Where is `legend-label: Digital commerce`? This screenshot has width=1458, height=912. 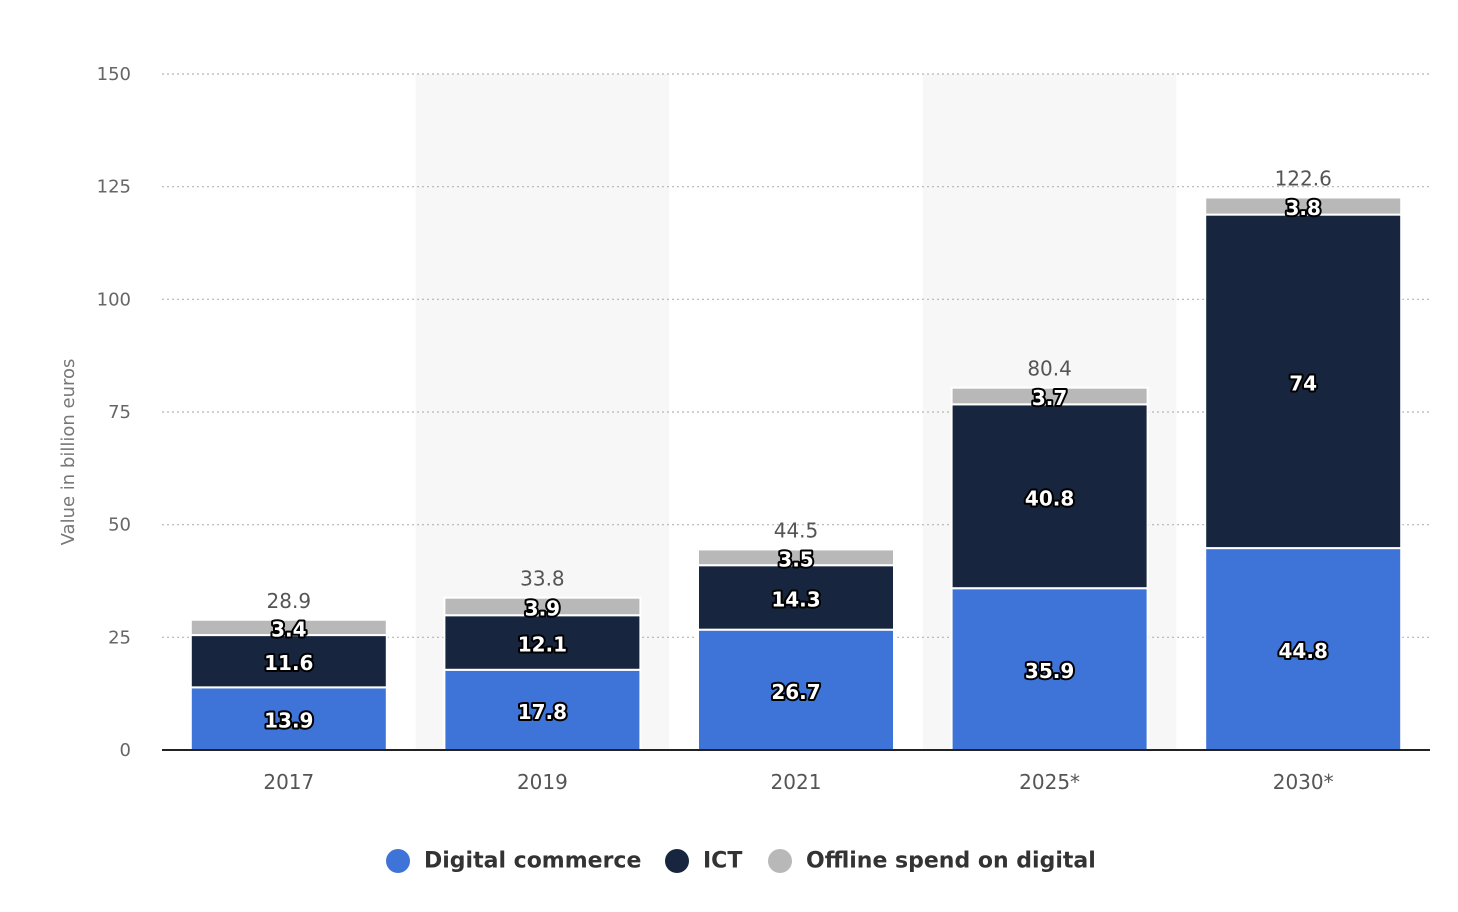
legend-label: Digital commerce is located at coordinates (532, 861).